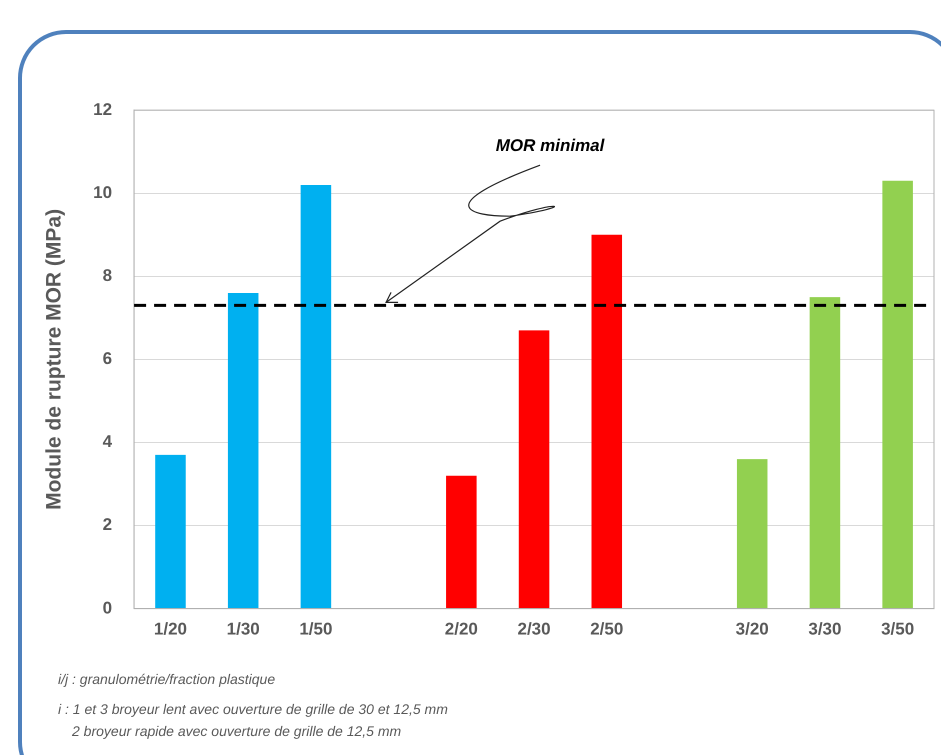 This screenshot has width=941, height=755. Describe the element at coordinates (236, 731) in the screenshot. I see `text: 2 broyeur rapide avec ouverture de grille de 12,5 mm` at that location.